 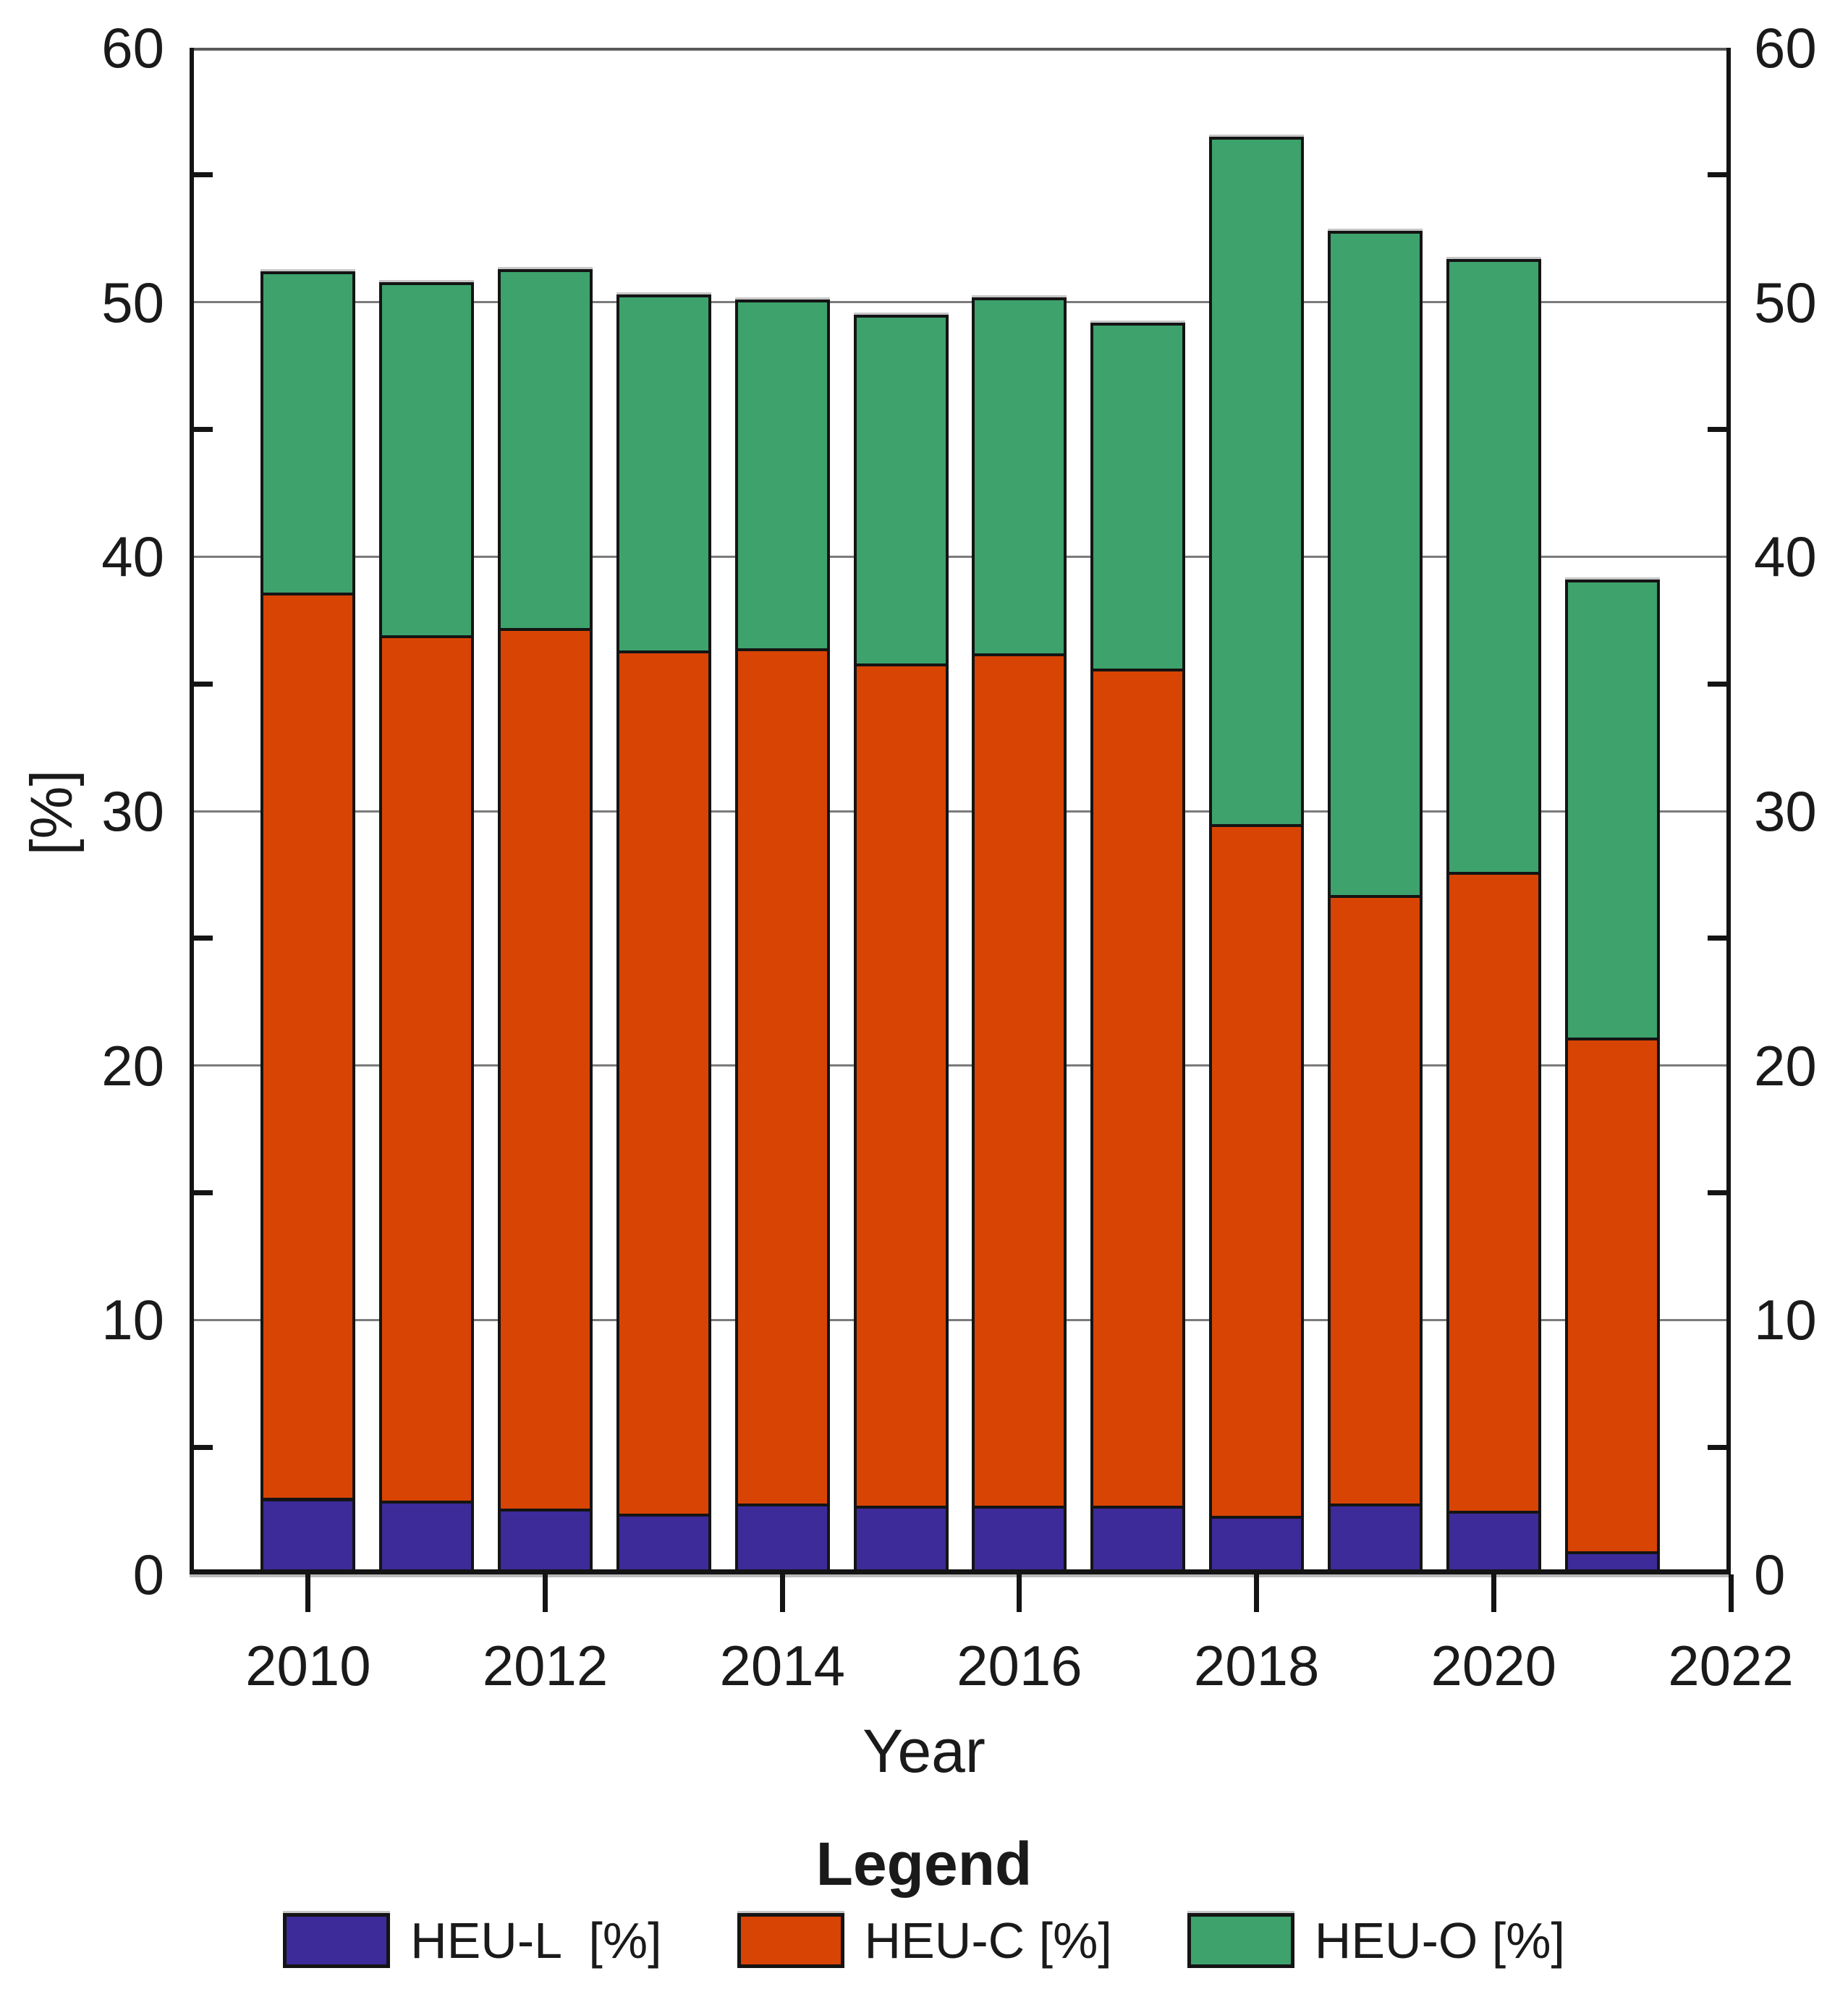 What do you see at coordinates (960, 50) in the screenshot?
I see `gridline-top` at bounding box center [960, 50].